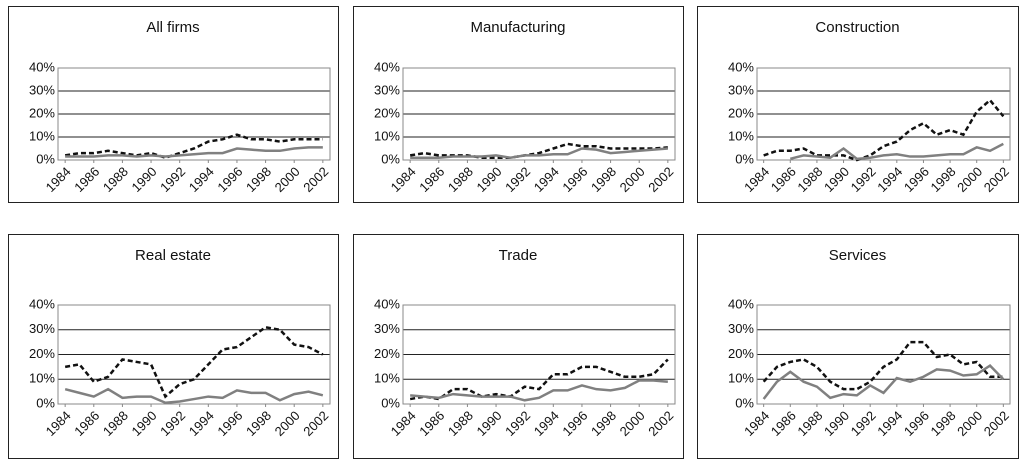  I want to click on chart-title: Real estate, so click(173, 255).